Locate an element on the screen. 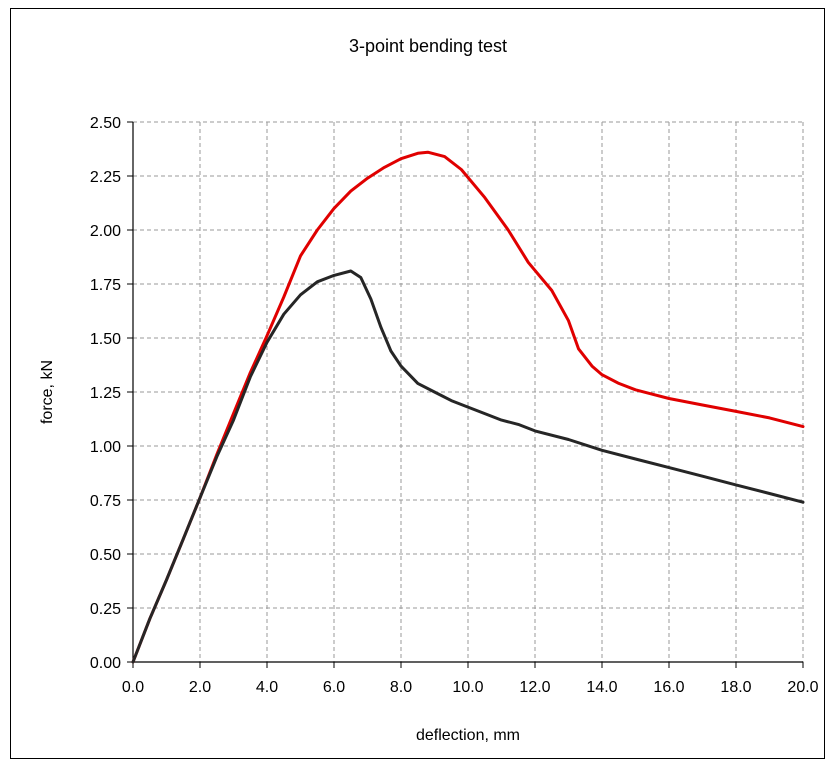 Image resolution: width=835 pixels, height=769 pixels. y-tick-label: 1.75 is located at coordinates (105, 285).